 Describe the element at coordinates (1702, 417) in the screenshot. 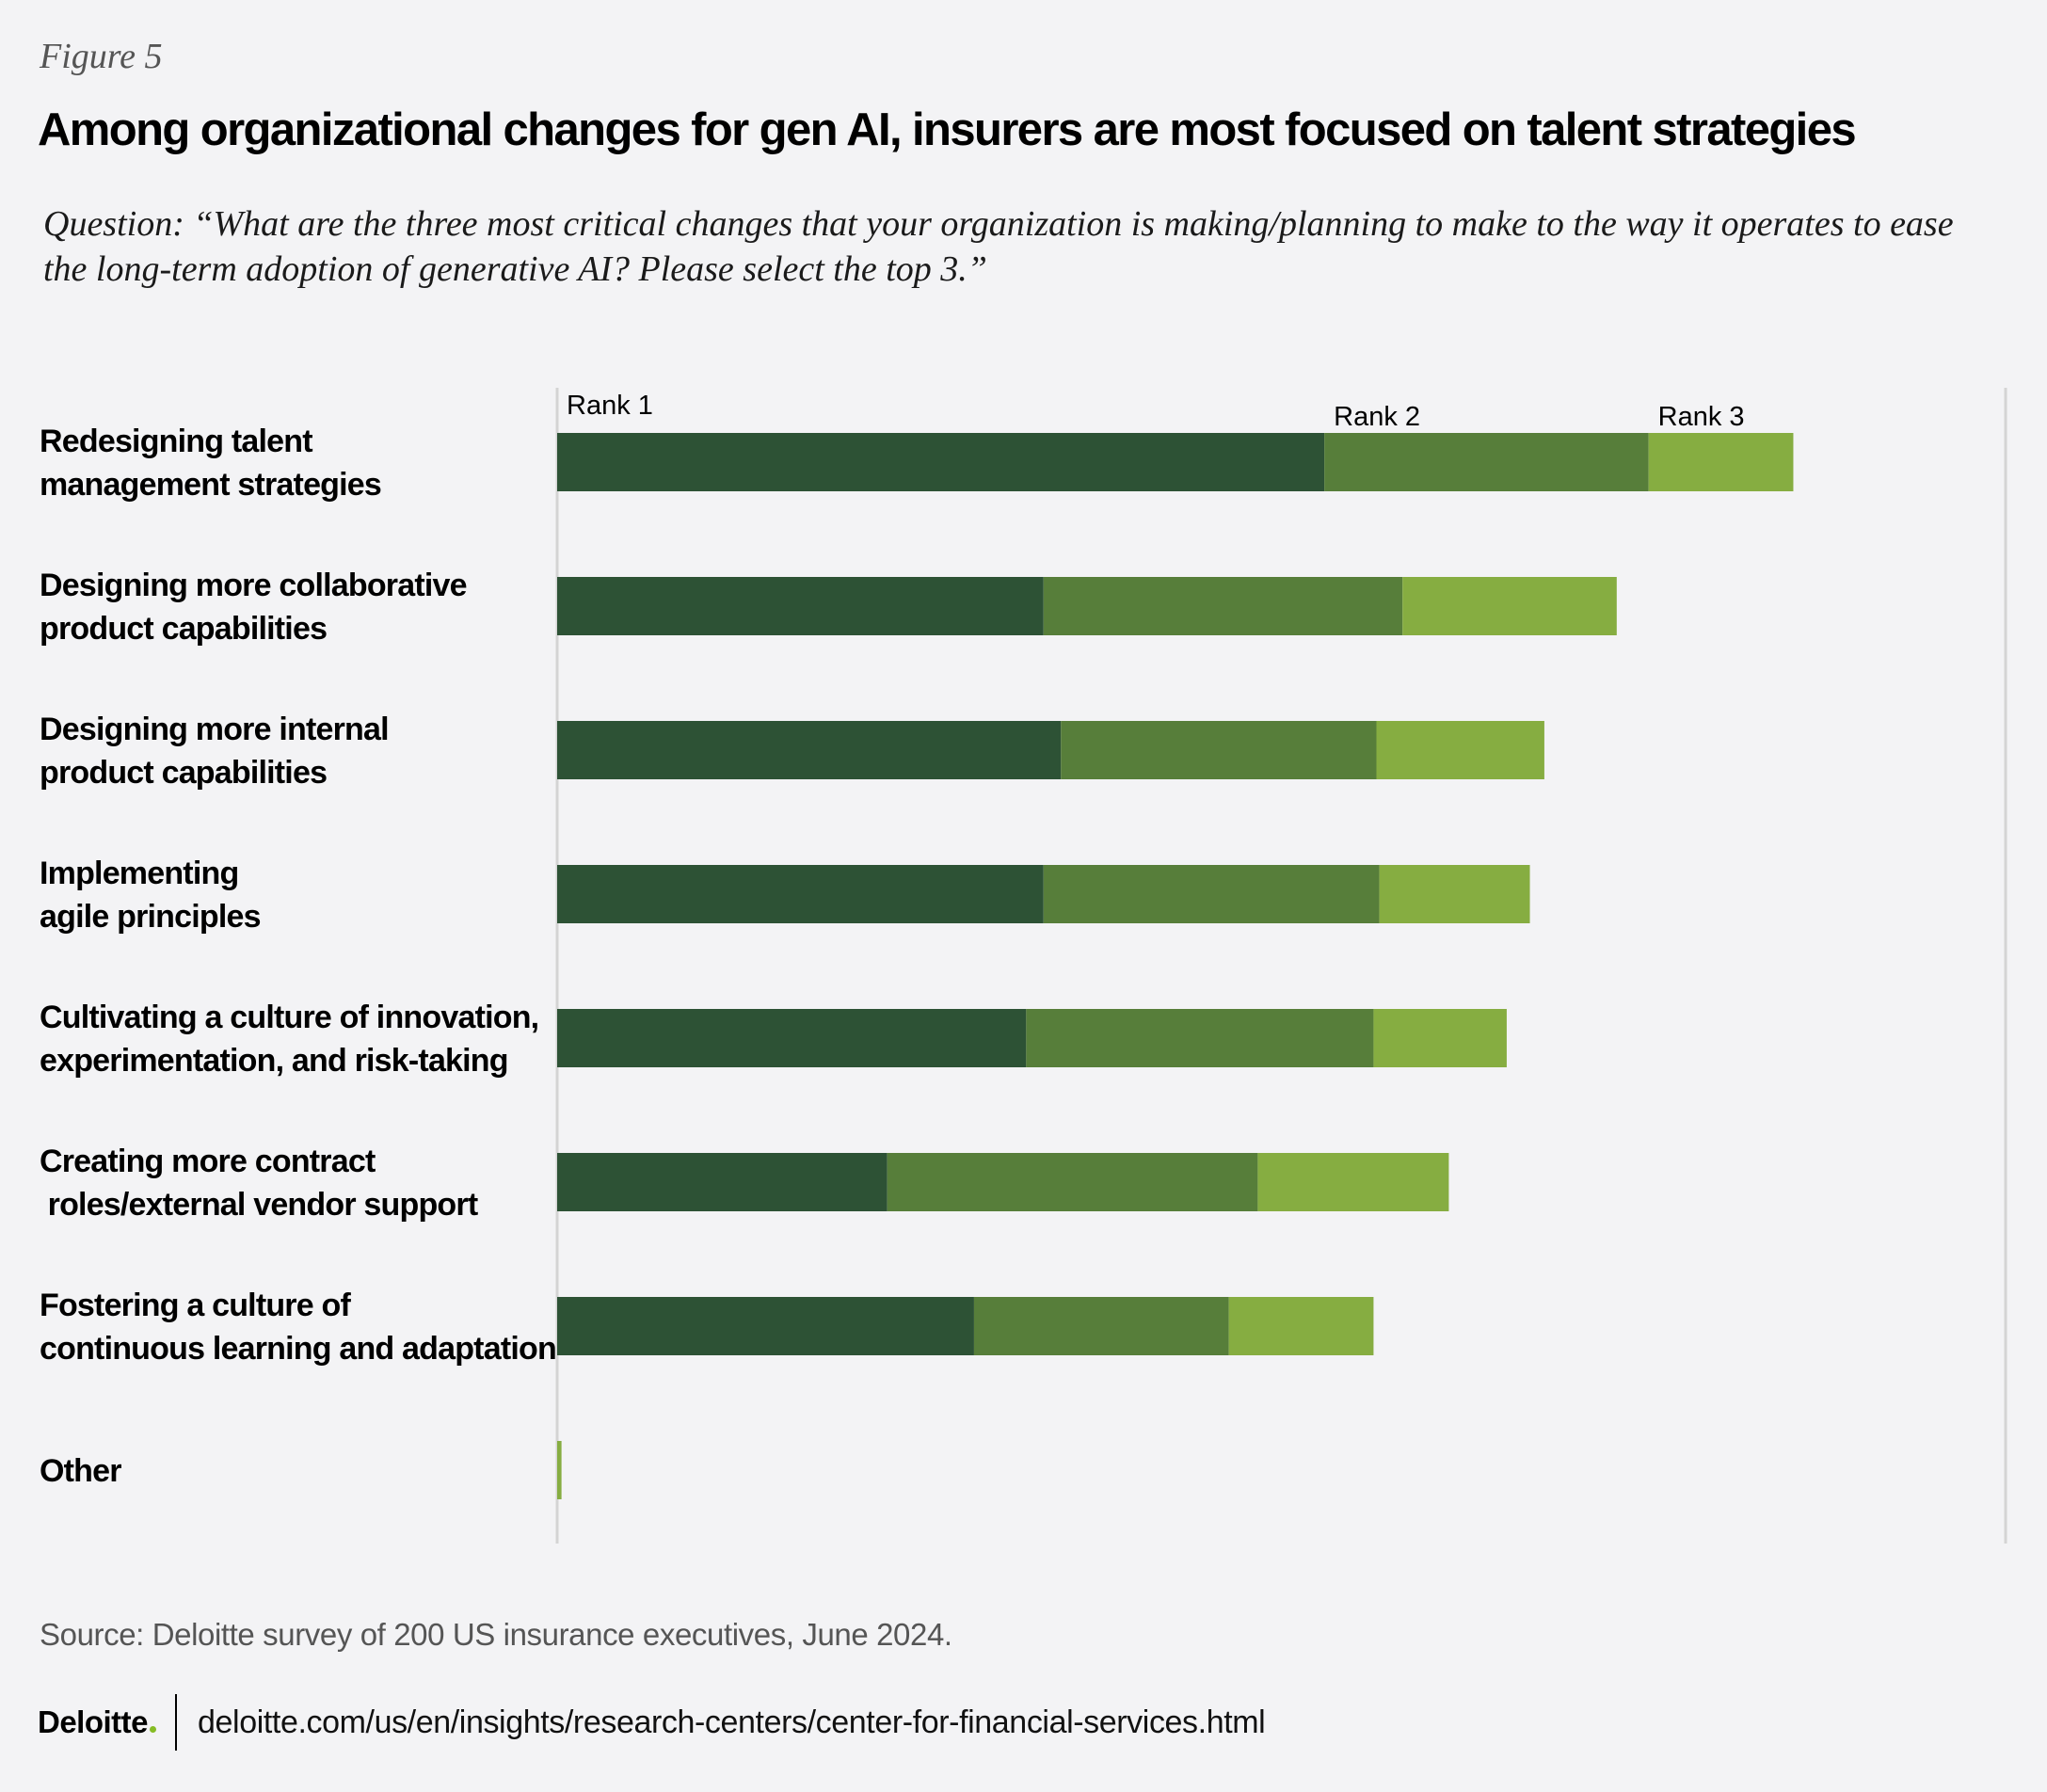

I see `legend-label-rank-3: Rank 3` at that location.